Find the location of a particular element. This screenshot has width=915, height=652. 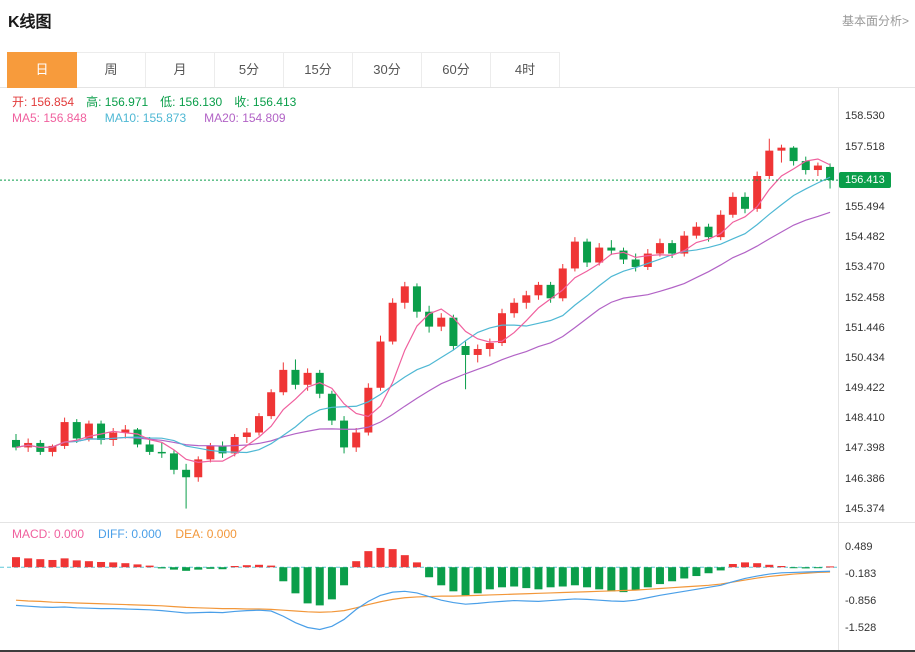

y-axis-label: 153.470 is located at coordinates (865, 267).